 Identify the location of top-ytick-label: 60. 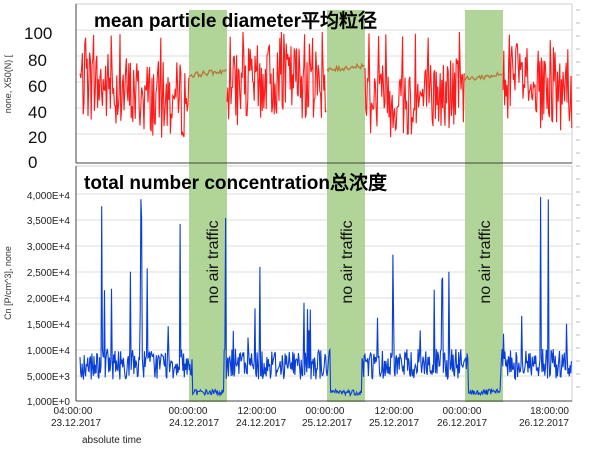
(37, 86).